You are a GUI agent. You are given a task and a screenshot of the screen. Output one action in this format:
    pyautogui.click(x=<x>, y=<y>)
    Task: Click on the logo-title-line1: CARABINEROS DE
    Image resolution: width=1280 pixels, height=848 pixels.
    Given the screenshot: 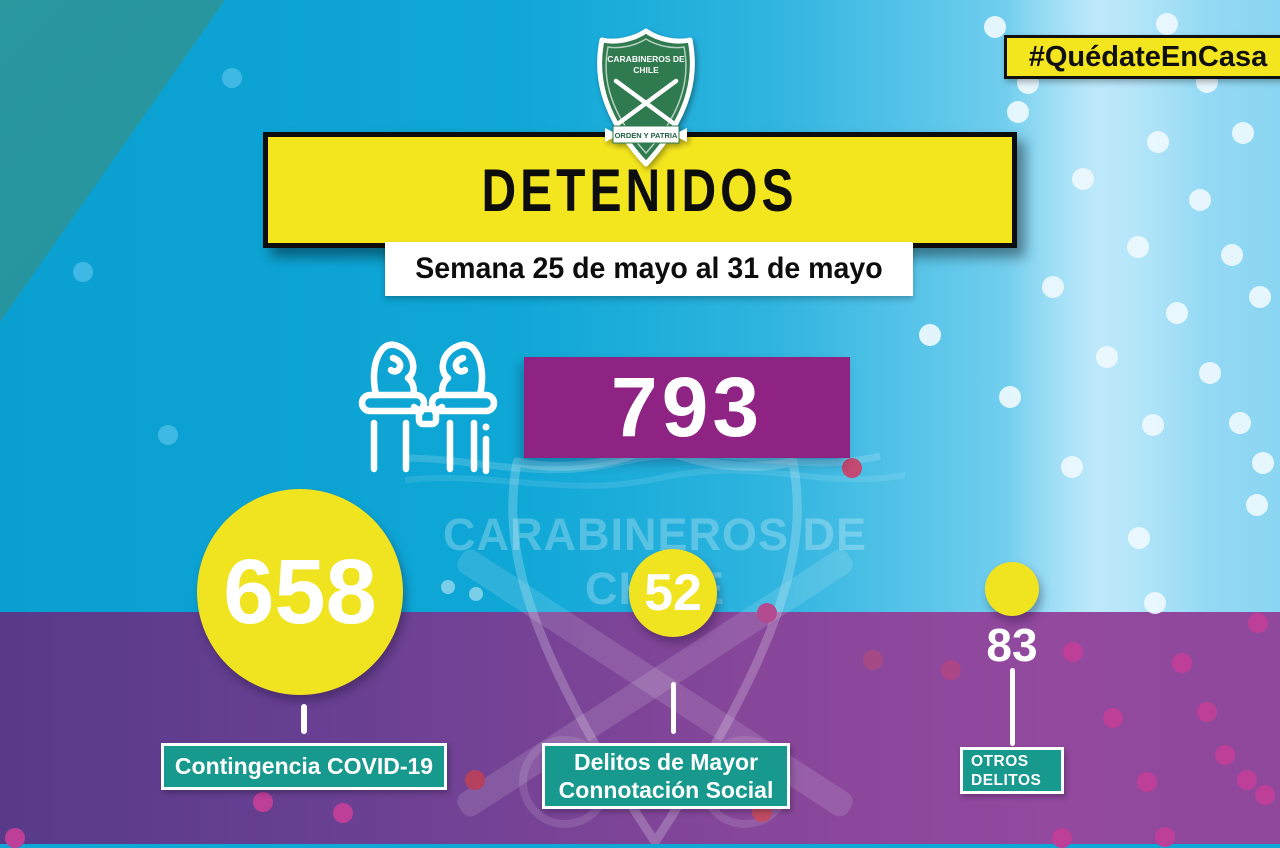 What is the action you would take?
    pyautogui.click(x=646, y=59)
    